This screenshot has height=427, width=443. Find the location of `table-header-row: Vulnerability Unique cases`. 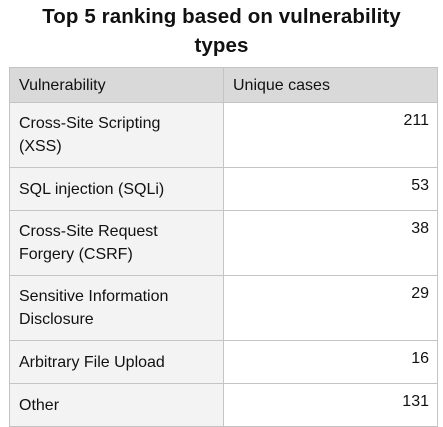

table-header-row: Vulnerability Unique cases is located at coordinates (223, 85).